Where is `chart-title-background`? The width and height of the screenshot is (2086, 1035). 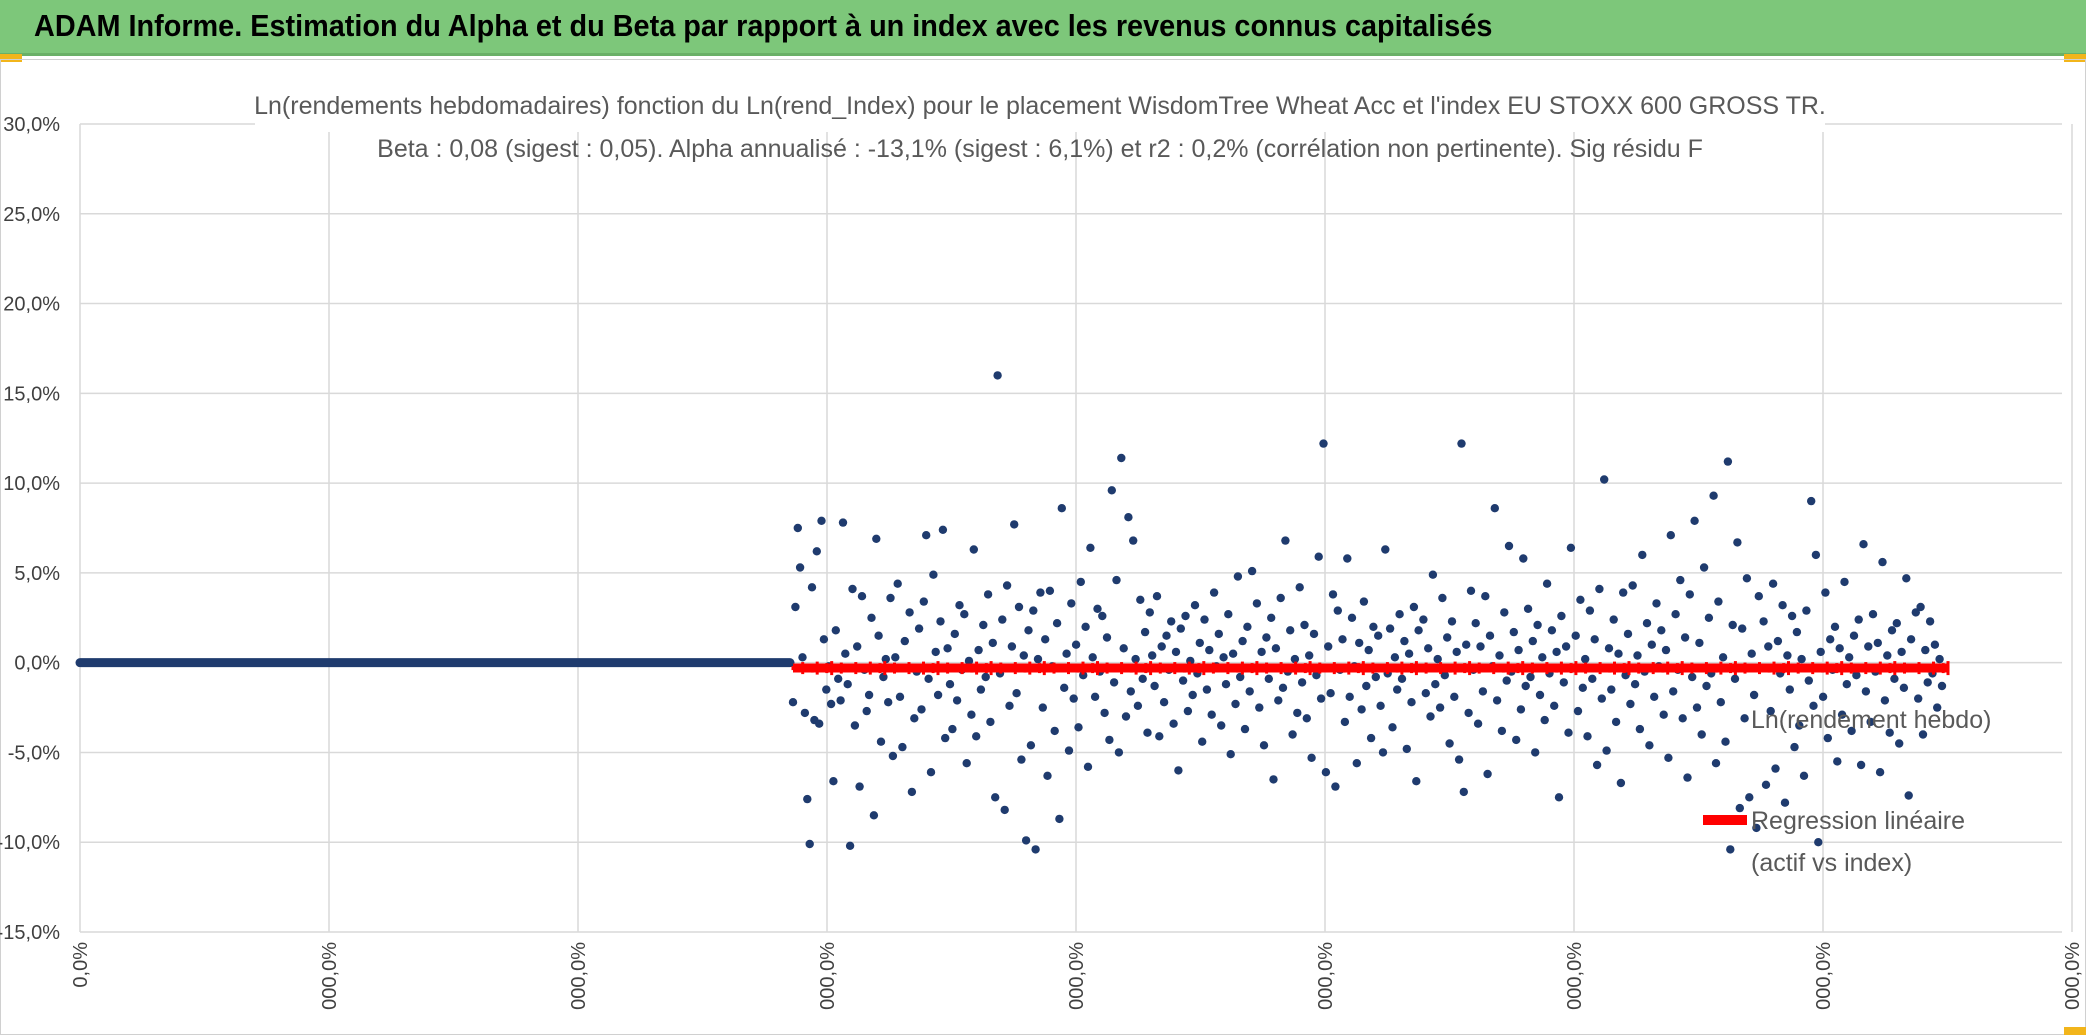
chart-title-background is located at coordinates (1040, 112).